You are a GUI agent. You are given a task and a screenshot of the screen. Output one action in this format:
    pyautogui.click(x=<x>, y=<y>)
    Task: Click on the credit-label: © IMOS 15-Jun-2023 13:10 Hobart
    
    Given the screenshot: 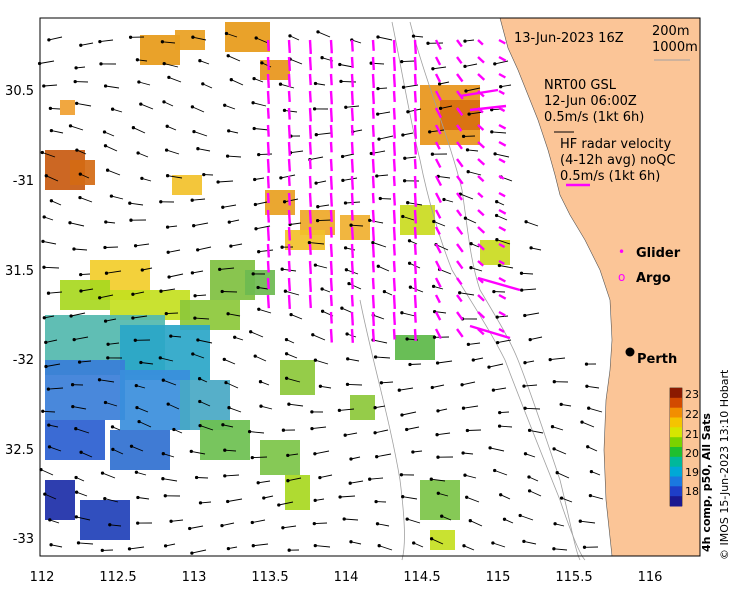 What is the action you would take?
    pyautogui.click(x=724, y=464)
    